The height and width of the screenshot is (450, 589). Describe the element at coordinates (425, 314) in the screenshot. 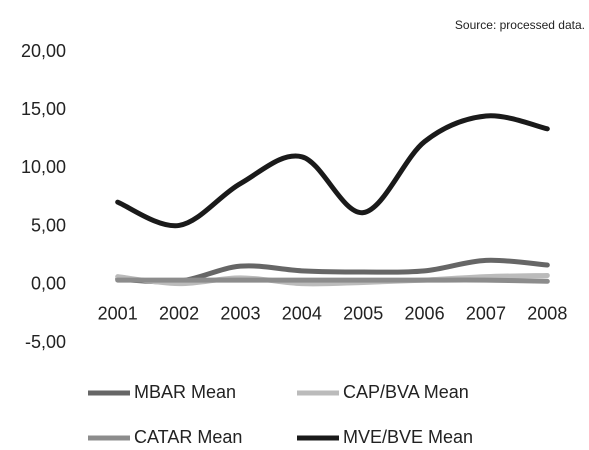

I see `x-tick-label: 2006` at that location.